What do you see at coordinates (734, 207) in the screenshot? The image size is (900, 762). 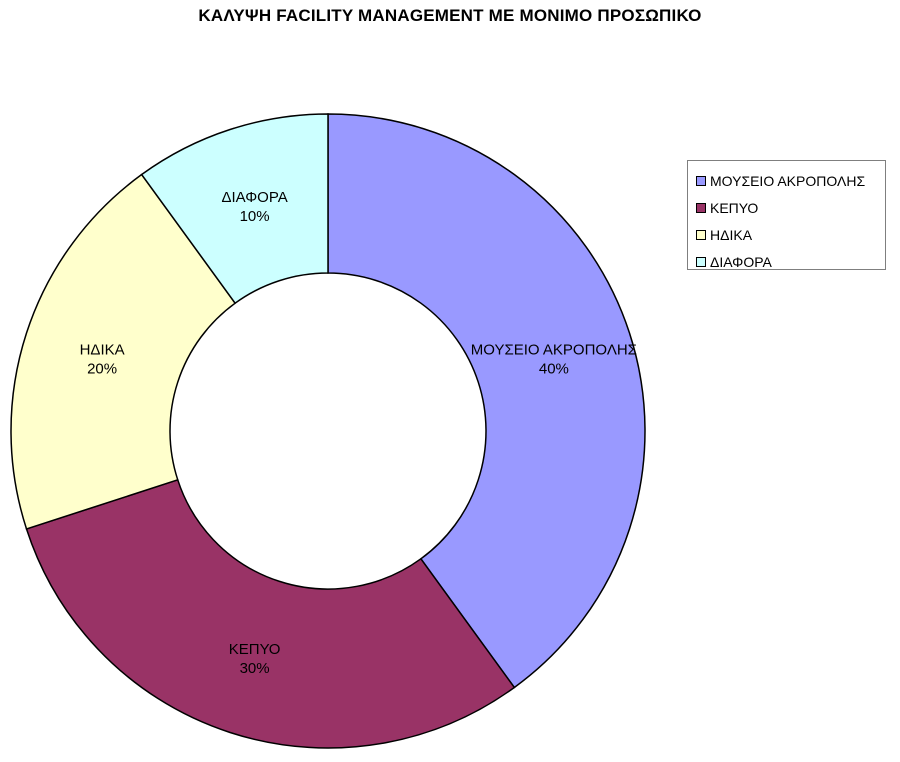 I see `legend-label: ΚΕΠΥΟ` at bounding box center [734, 207].